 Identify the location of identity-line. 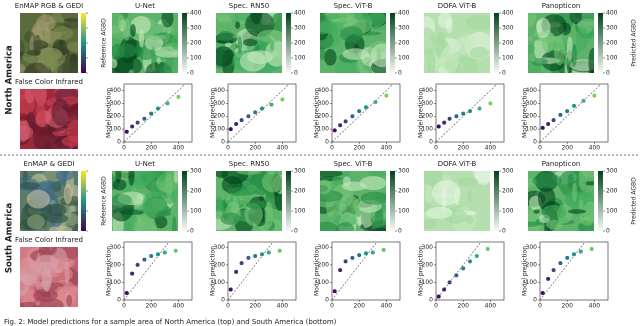
(258, 113).